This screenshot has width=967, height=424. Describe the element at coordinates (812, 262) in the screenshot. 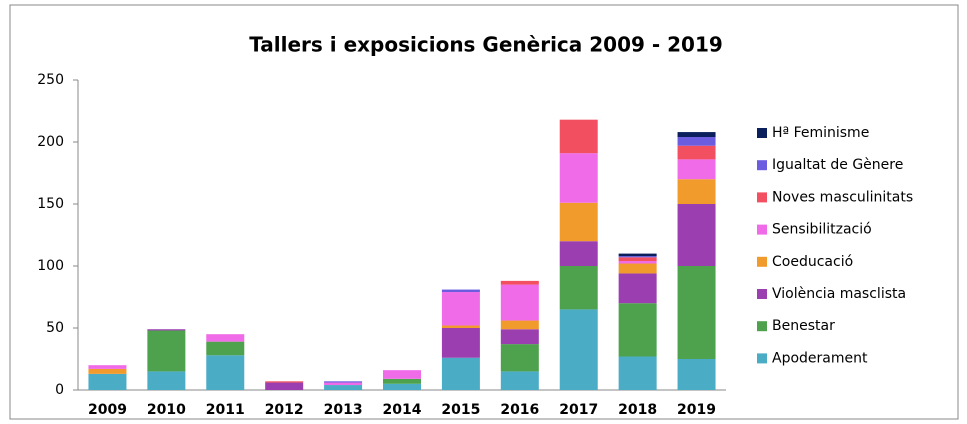

I see `legend-label: Coeducació` at that location.